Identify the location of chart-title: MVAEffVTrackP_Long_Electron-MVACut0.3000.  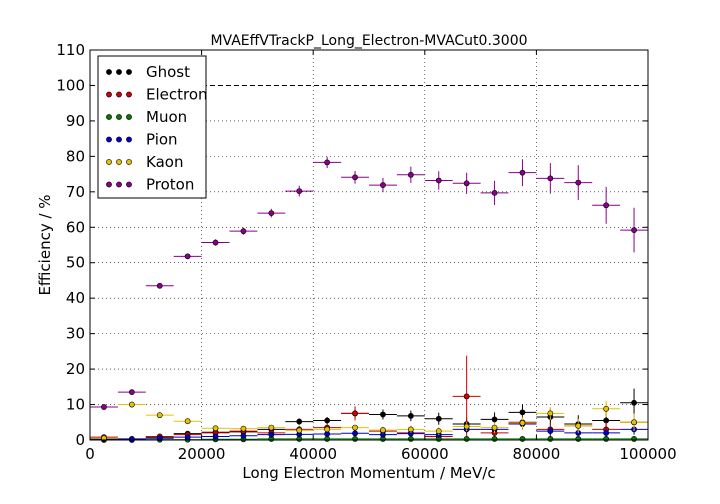
(368, 41).